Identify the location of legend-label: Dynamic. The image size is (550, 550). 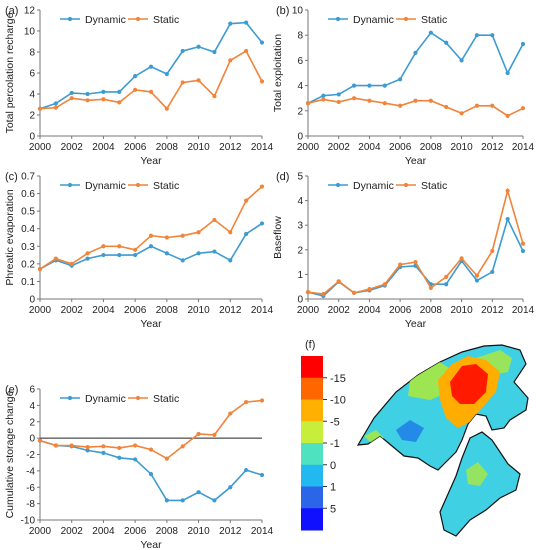
(105, 186).